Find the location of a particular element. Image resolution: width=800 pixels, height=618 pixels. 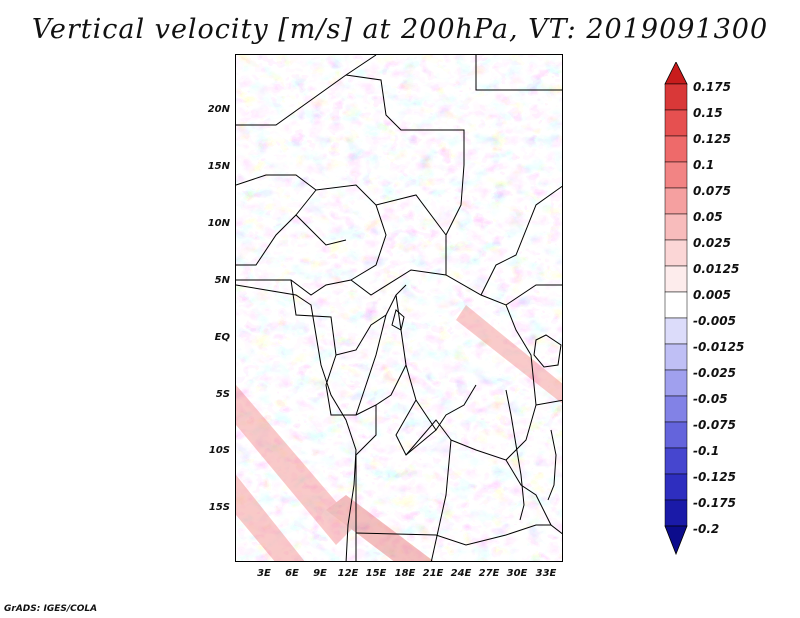

lon-label-3e: 3E is located at coordinates (264, 573).